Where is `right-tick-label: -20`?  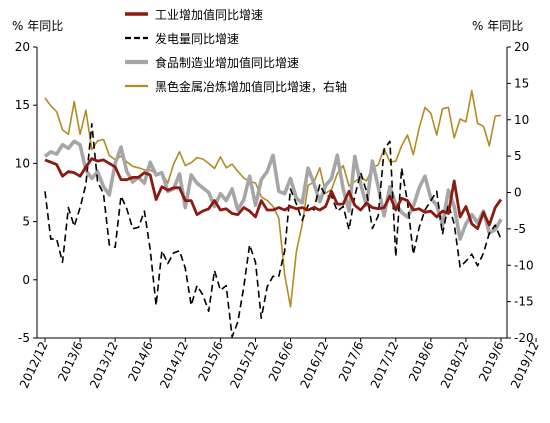
right-tick-label: -20 is located at coordinates (524, 338).